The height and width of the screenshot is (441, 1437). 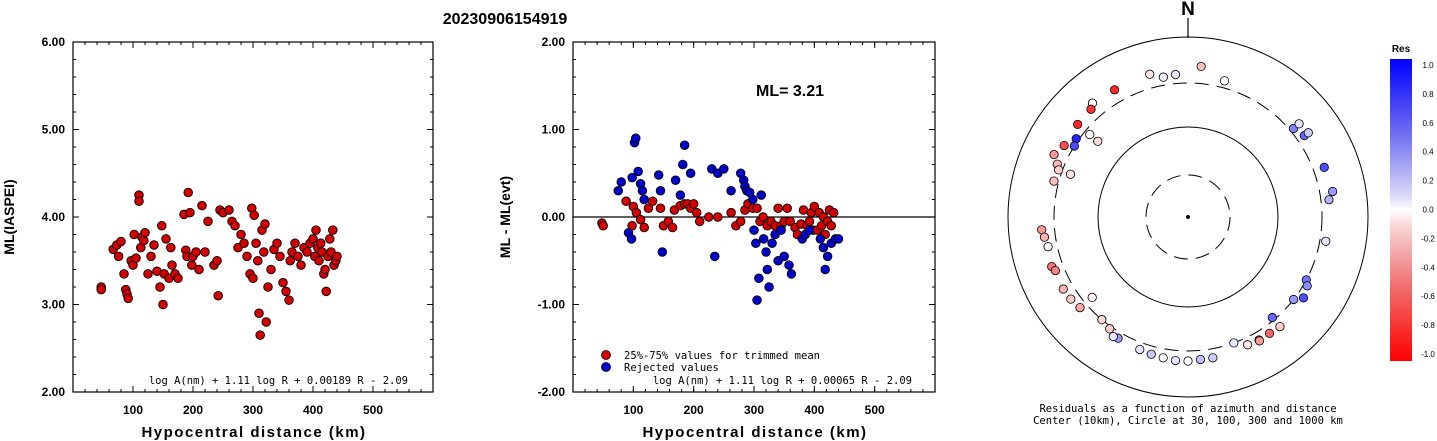 What do you see at coordinates (1428, 181) in the screenshot?
I see `colorbar-tick-label: 0.2` at bounding box center [1428, 181].